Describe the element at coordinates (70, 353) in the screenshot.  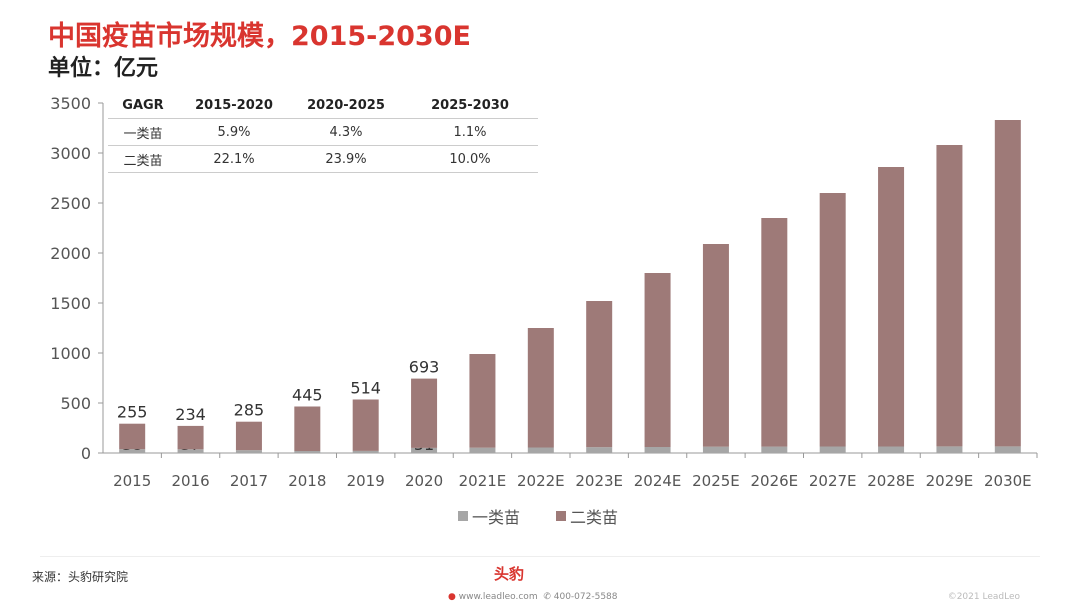
I see `y-tick-label: 1000` at that location.